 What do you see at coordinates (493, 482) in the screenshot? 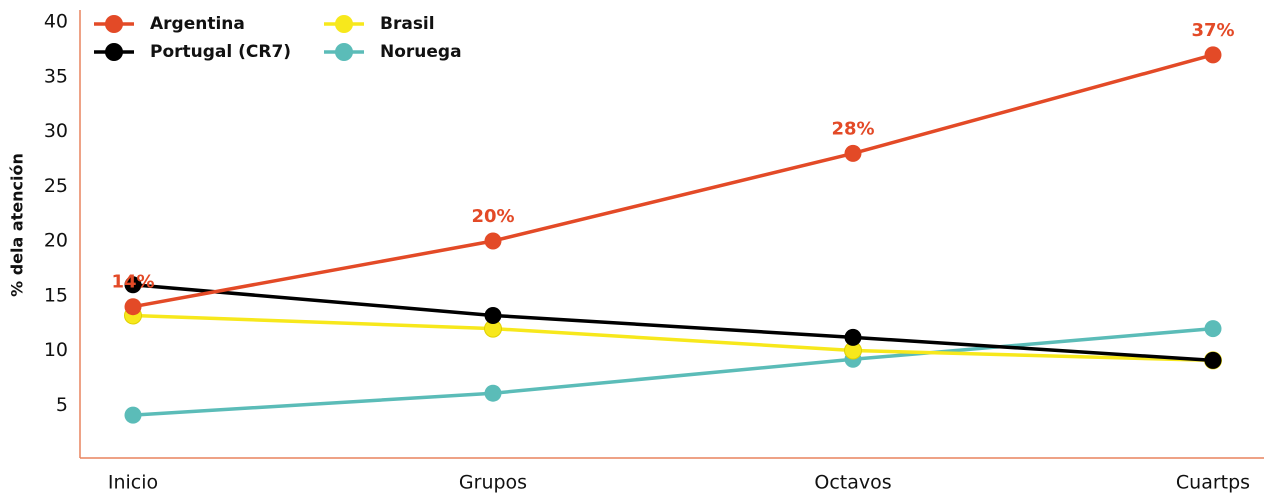
I see `x-tick-label: Grupos` at bounding box center [493, 482].